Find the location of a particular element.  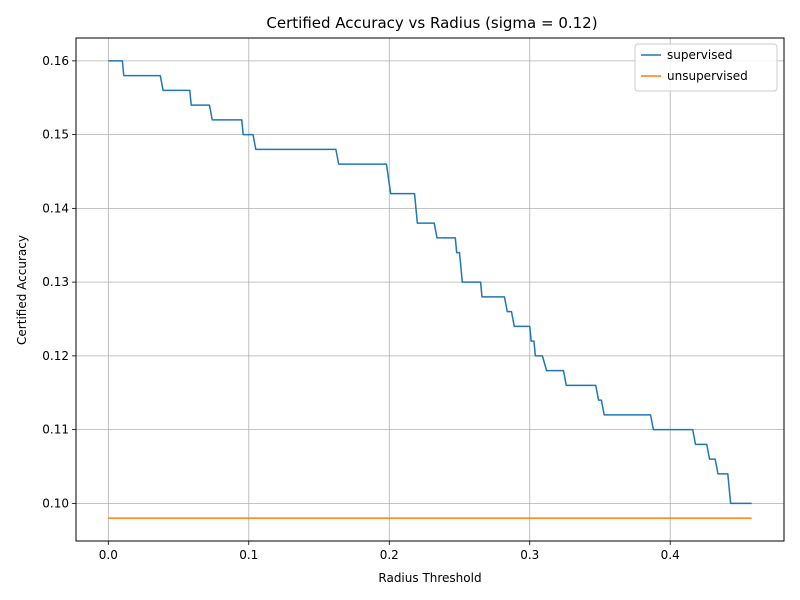

y-tick-label: 0.10 is located at coordinates (55, 503).